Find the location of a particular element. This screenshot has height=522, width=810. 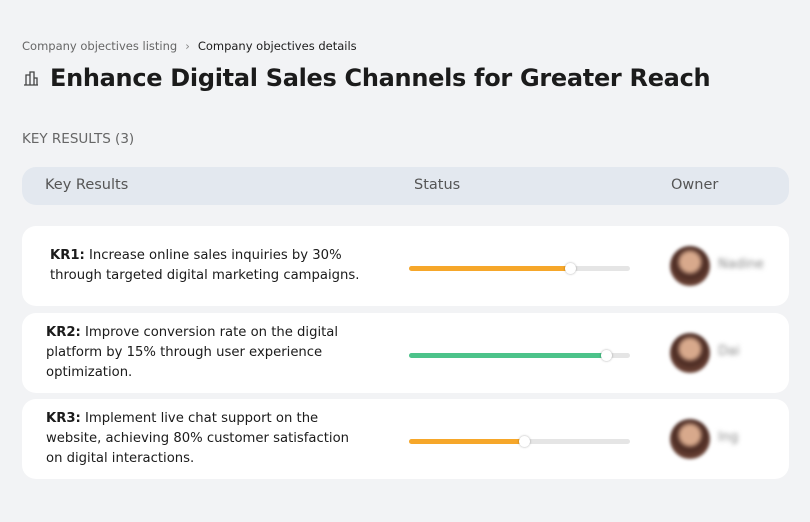

building-icon is located at coordinates (31, 78).